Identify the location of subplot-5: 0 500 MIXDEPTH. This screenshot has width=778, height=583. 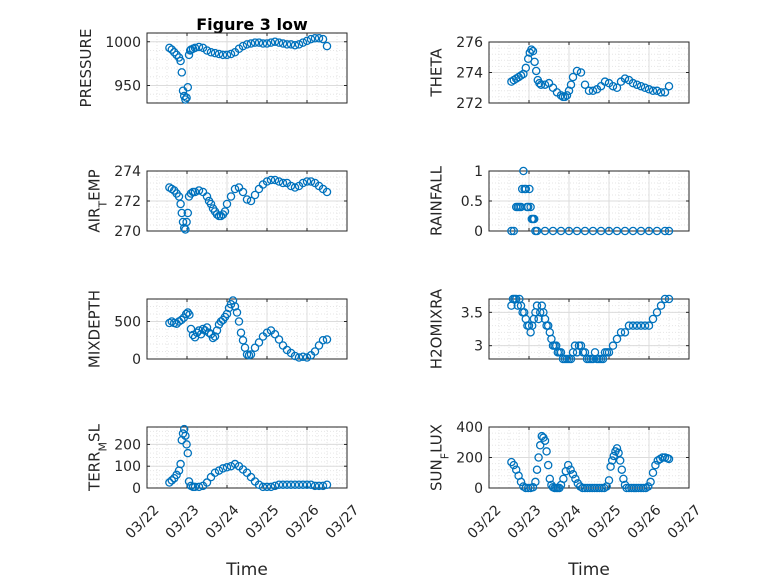
(217, 329).